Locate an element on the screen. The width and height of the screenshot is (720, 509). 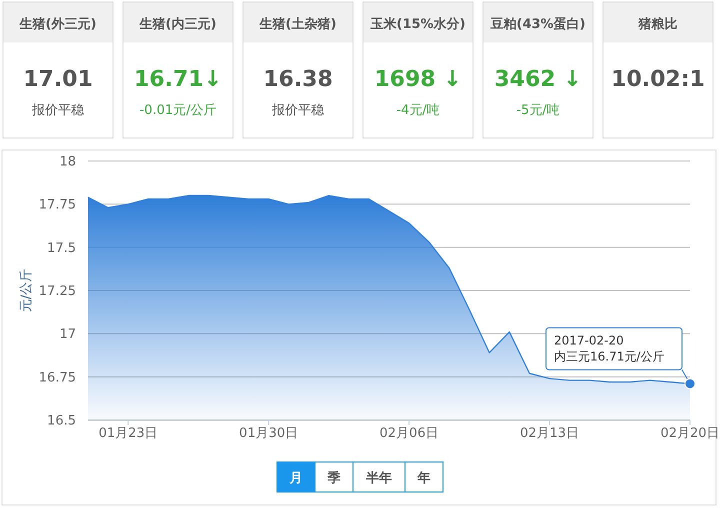
x-tick-label: 02月20日 is located at coordinates (690, 433).